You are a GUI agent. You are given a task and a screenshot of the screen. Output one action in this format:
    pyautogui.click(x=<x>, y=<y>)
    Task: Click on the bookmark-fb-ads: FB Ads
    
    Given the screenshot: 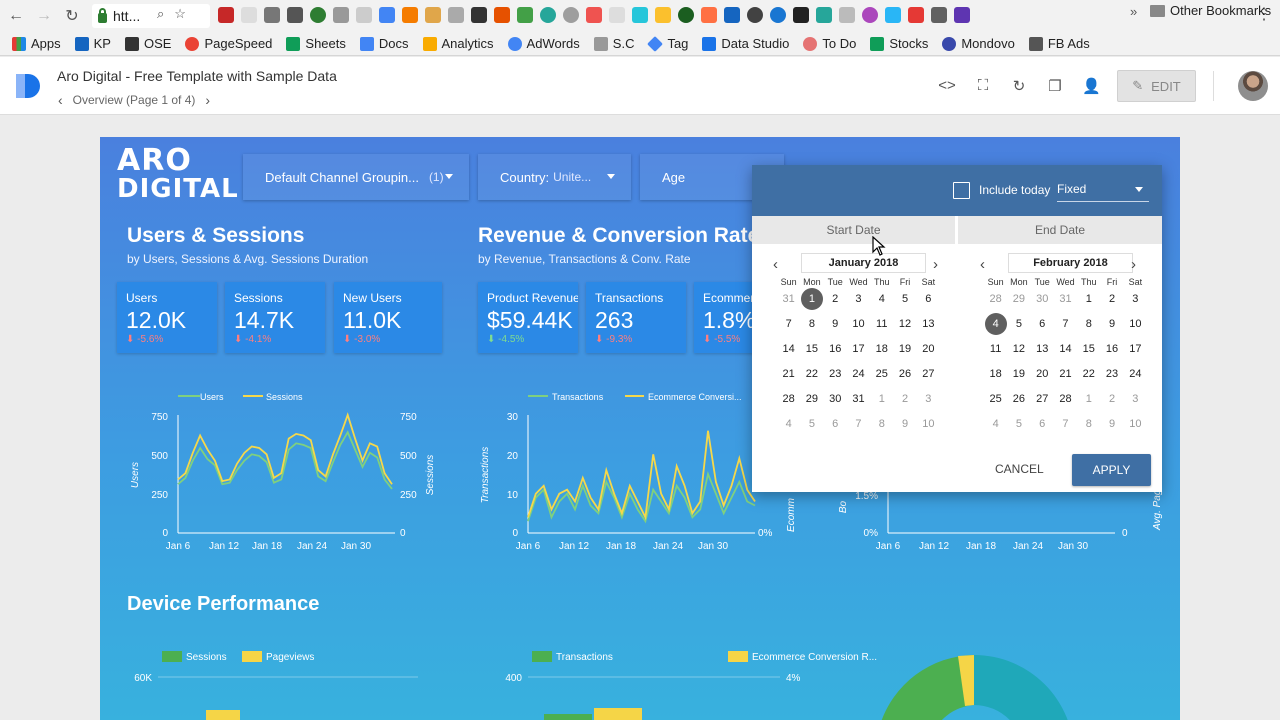 What is the action you would take?
    pyautogui.click(x=1059, y=43)
    